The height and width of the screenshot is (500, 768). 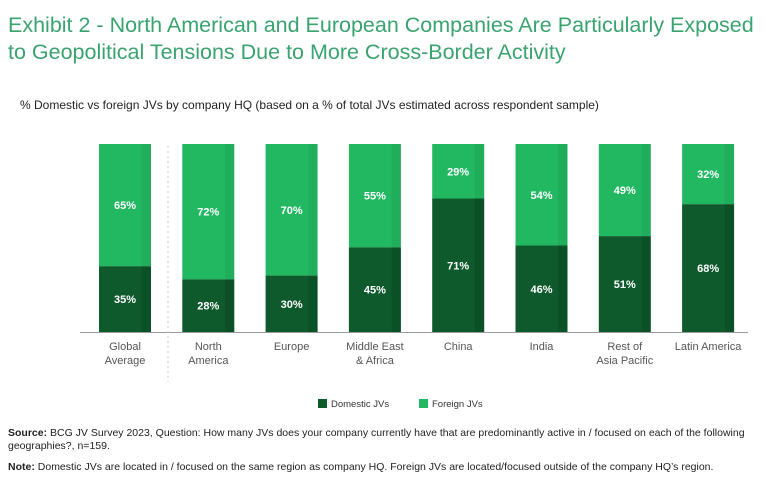 I want to click on data-label-foreign: 29%, so click(x=458, y=172).